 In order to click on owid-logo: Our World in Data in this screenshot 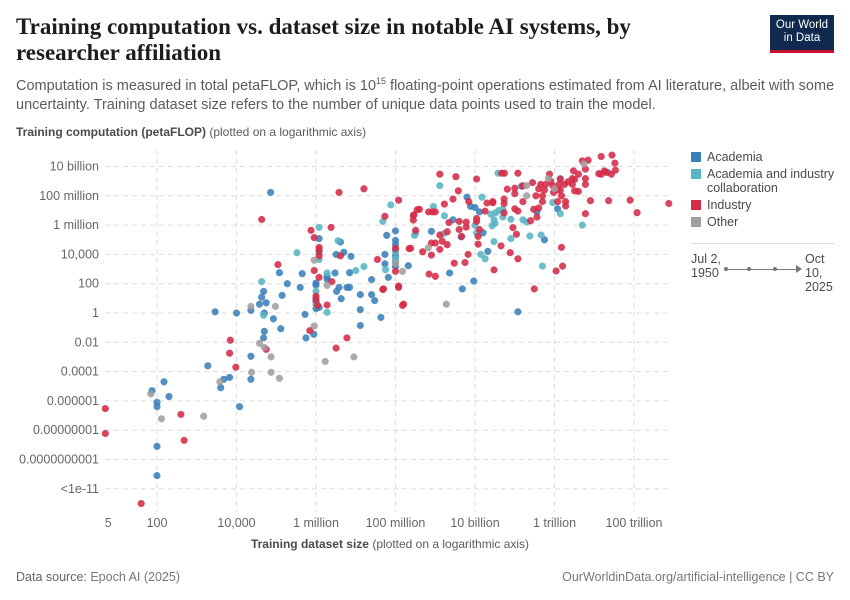, I will do `click(802, 34)`.